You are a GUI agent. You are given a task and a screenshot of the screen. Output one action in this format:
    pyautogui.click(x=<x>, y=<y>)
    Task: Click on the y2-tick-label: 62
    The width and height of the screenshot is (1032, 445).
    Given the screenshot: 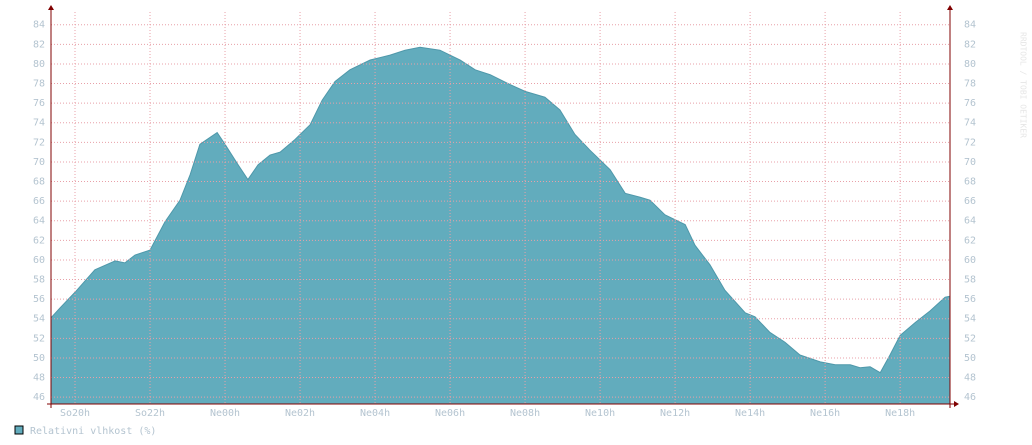 What is the action you would take?
    pyautogui.click(x=970, y=240)
    